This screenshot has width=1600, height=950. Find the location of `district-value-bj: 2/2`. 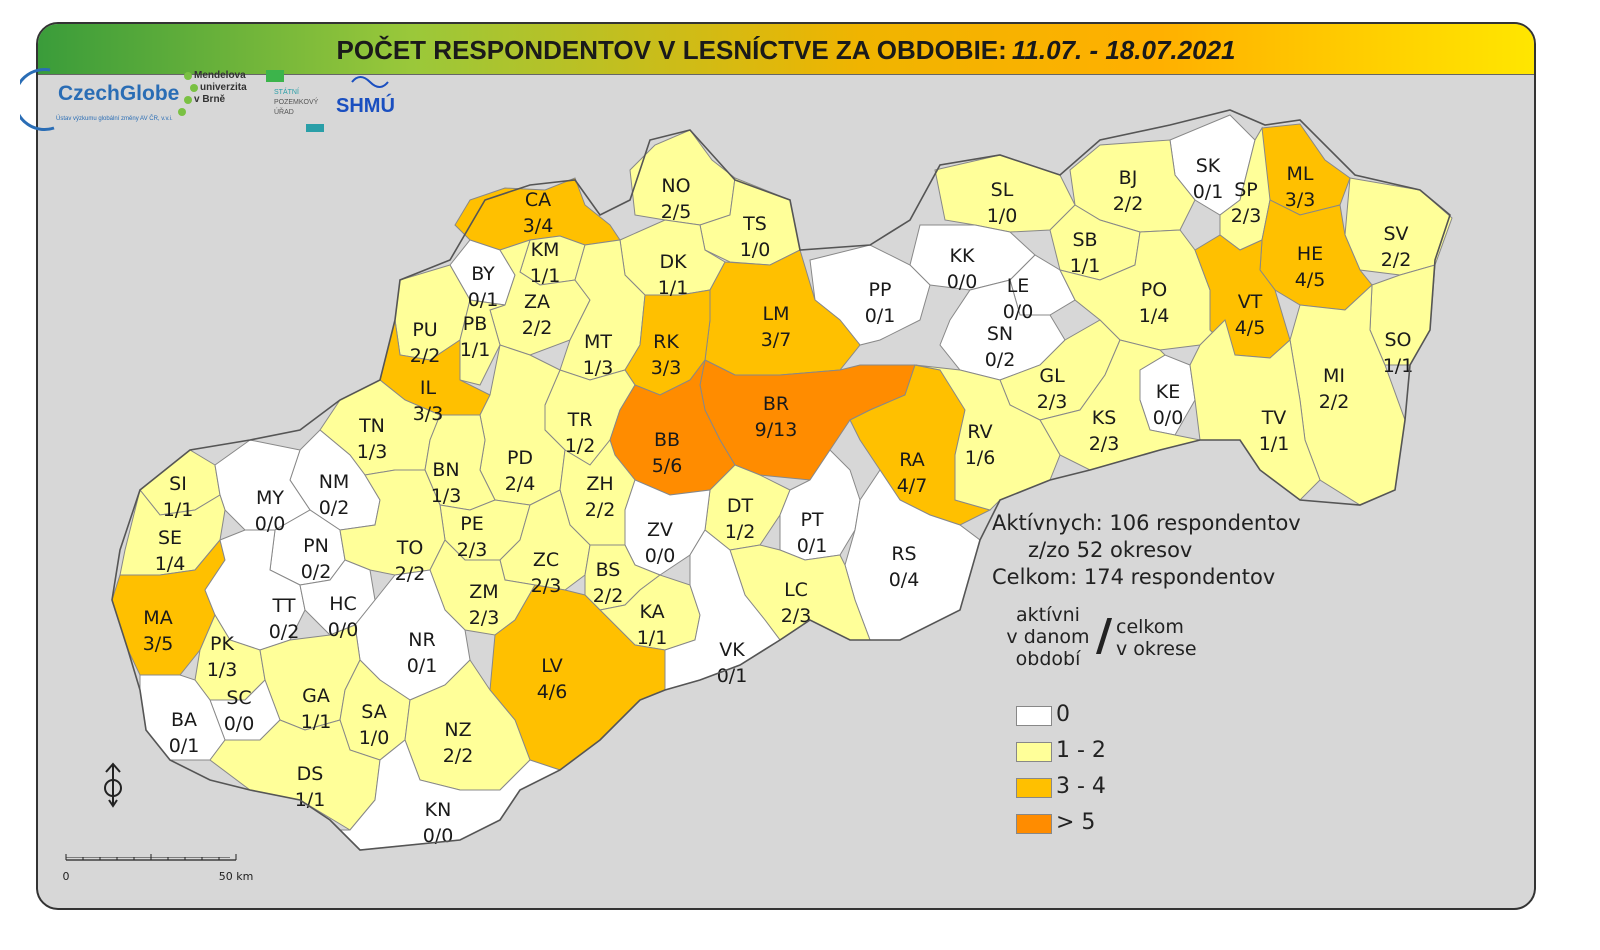

district-value-bj: 2/2 is located at coordinates (1128, 204).